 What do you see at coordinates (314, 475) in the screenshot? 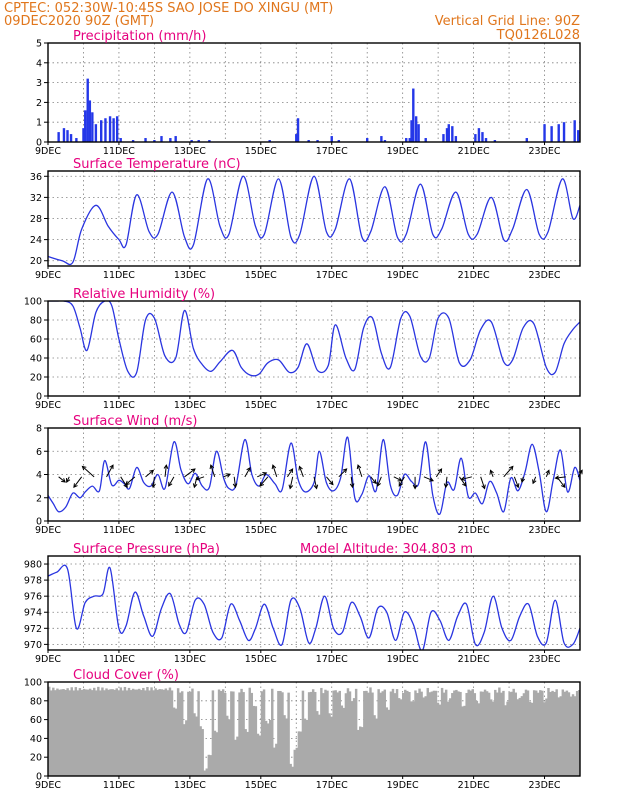
I see `wind-series-line` at bounding box center [314, 475].